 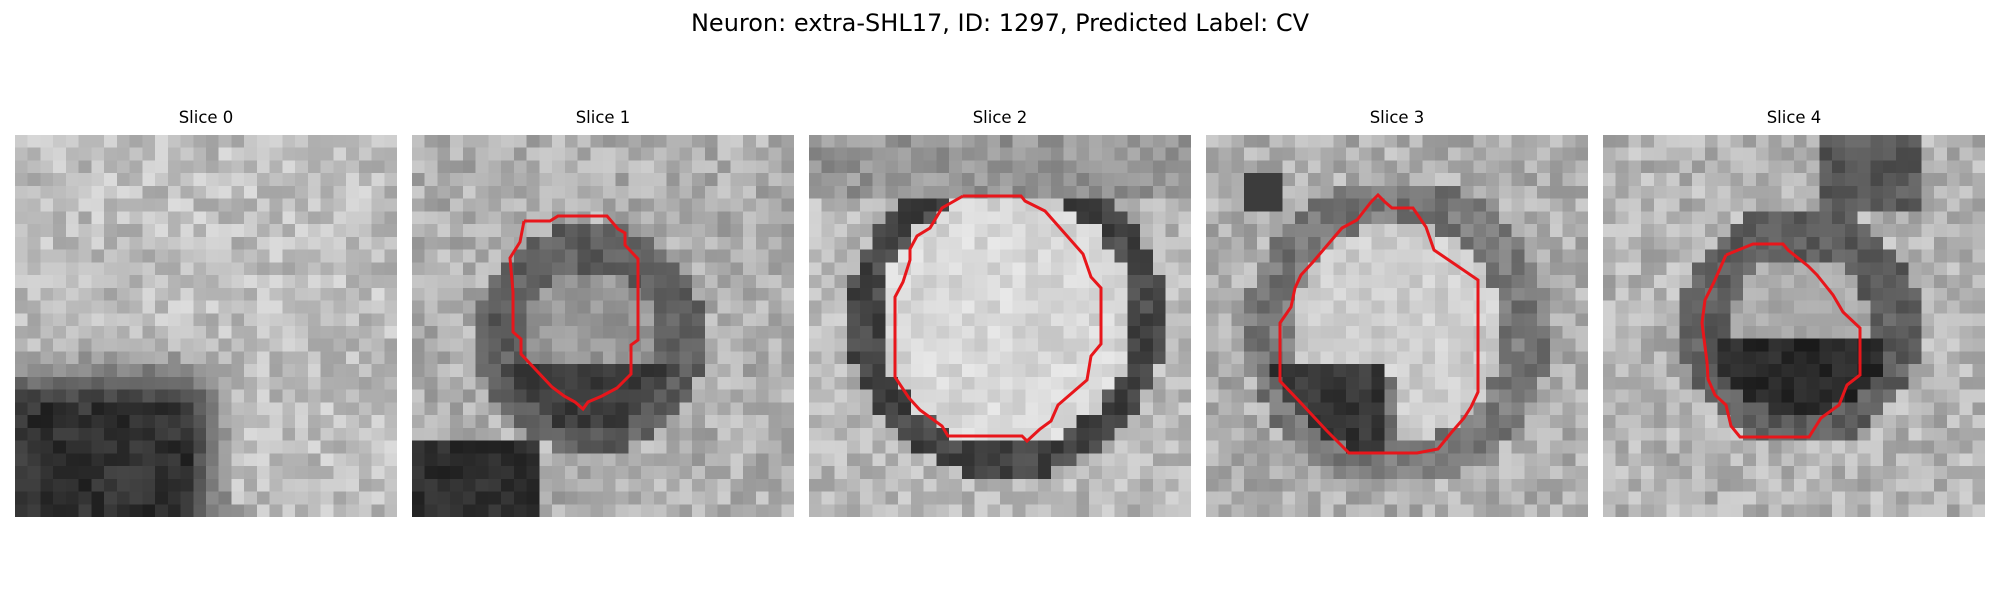 I want to click on slice-title: Slice 3, so click(x=1397, y=117).